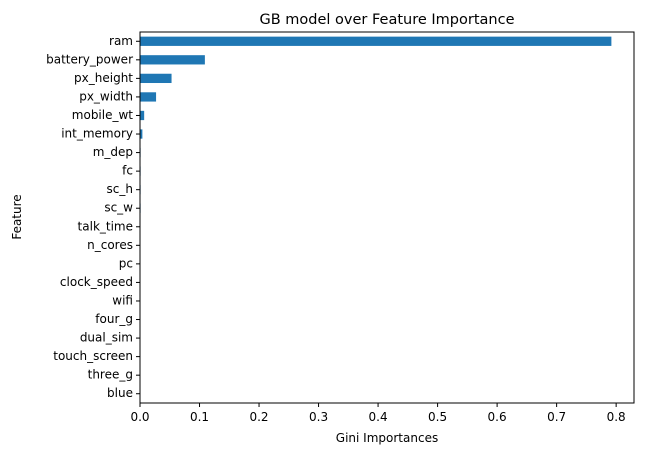 The height and width of the screenshot is (459, 646). I want to click on bar-ram, so click(375, 41).